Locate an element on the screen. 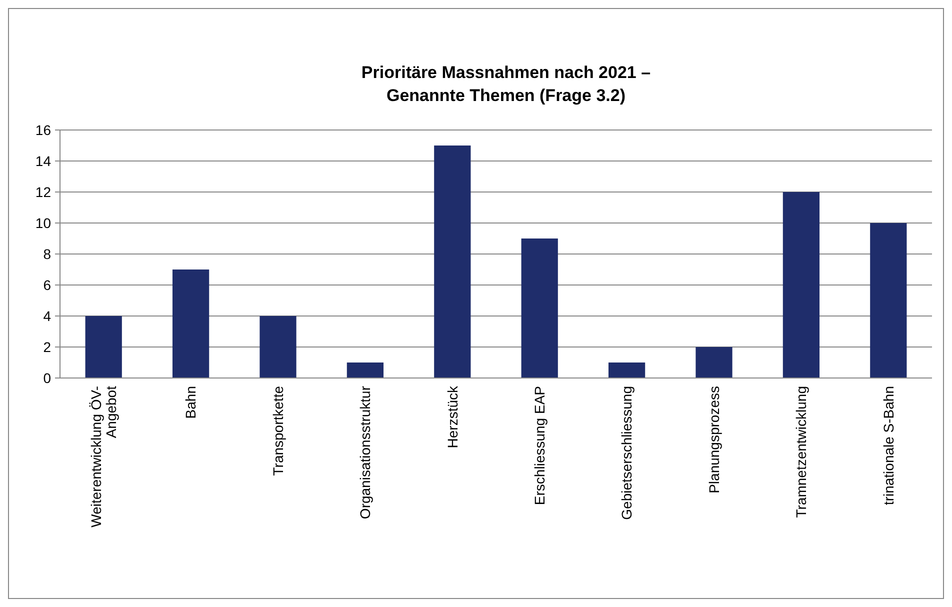 Image resolution: width=952 pixels, height=607 pixels. chart-title: Prioritäre Massnahmen nach 2021 – Genannte Themen (Frage 3.2) is located at coordinates (506, 84).